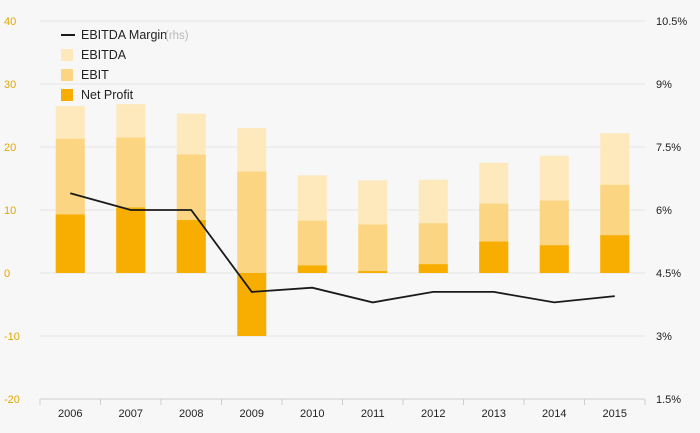 The width and height of the screenshot is (700, 433). I want to click on left-tick-label: 10, so click(10, 211).